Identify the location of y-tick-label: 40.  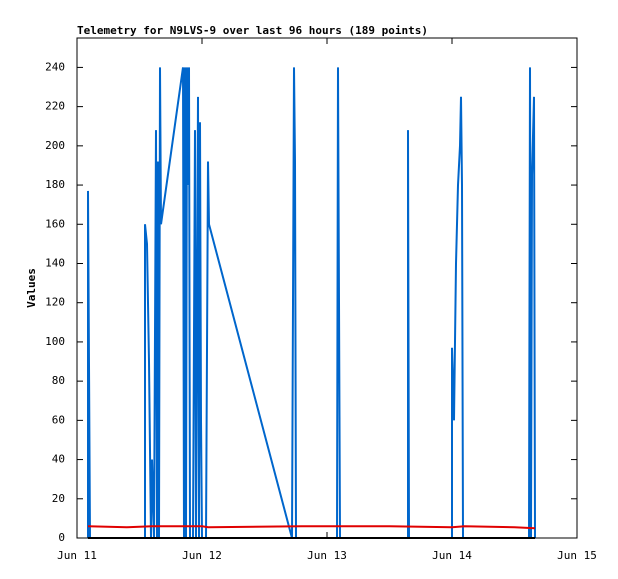
(58, 459).